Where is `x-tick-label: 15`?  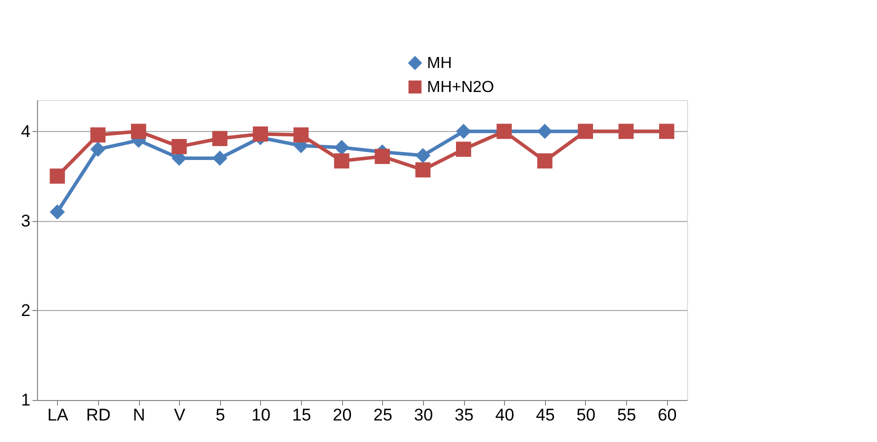
x-tick-label: 15 is located at coordinates (302, 415).